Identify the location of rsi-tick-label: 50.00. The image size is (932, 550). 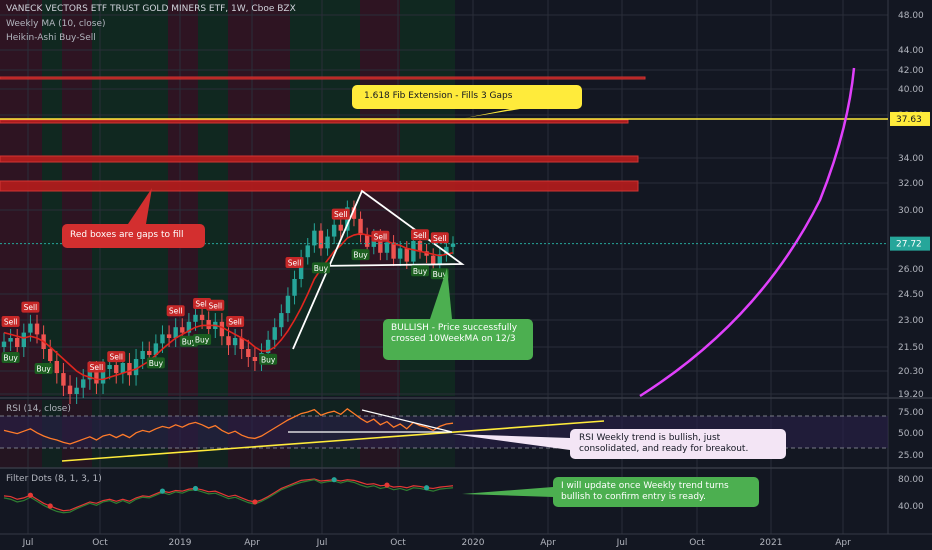
(911, 434).